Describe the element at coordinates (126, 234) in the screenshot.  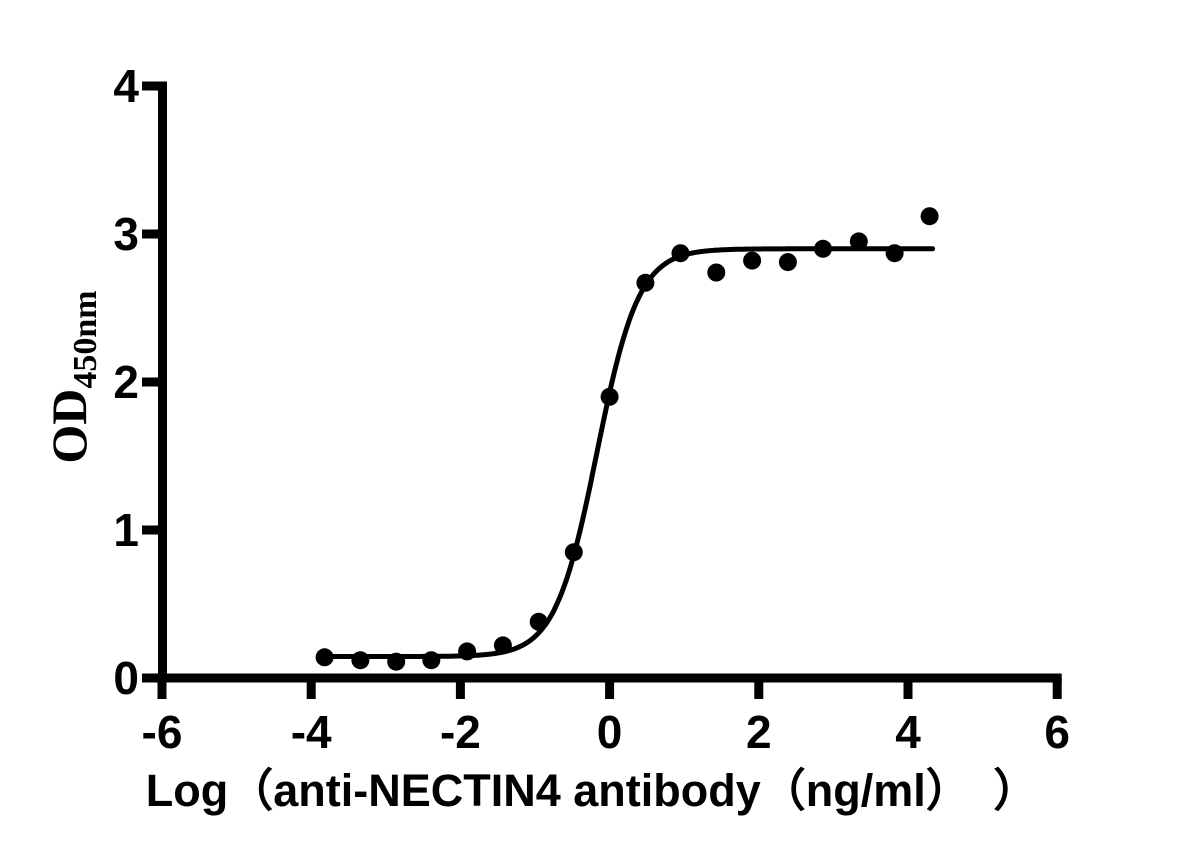
I see `y-tick-label: 3` at that location.